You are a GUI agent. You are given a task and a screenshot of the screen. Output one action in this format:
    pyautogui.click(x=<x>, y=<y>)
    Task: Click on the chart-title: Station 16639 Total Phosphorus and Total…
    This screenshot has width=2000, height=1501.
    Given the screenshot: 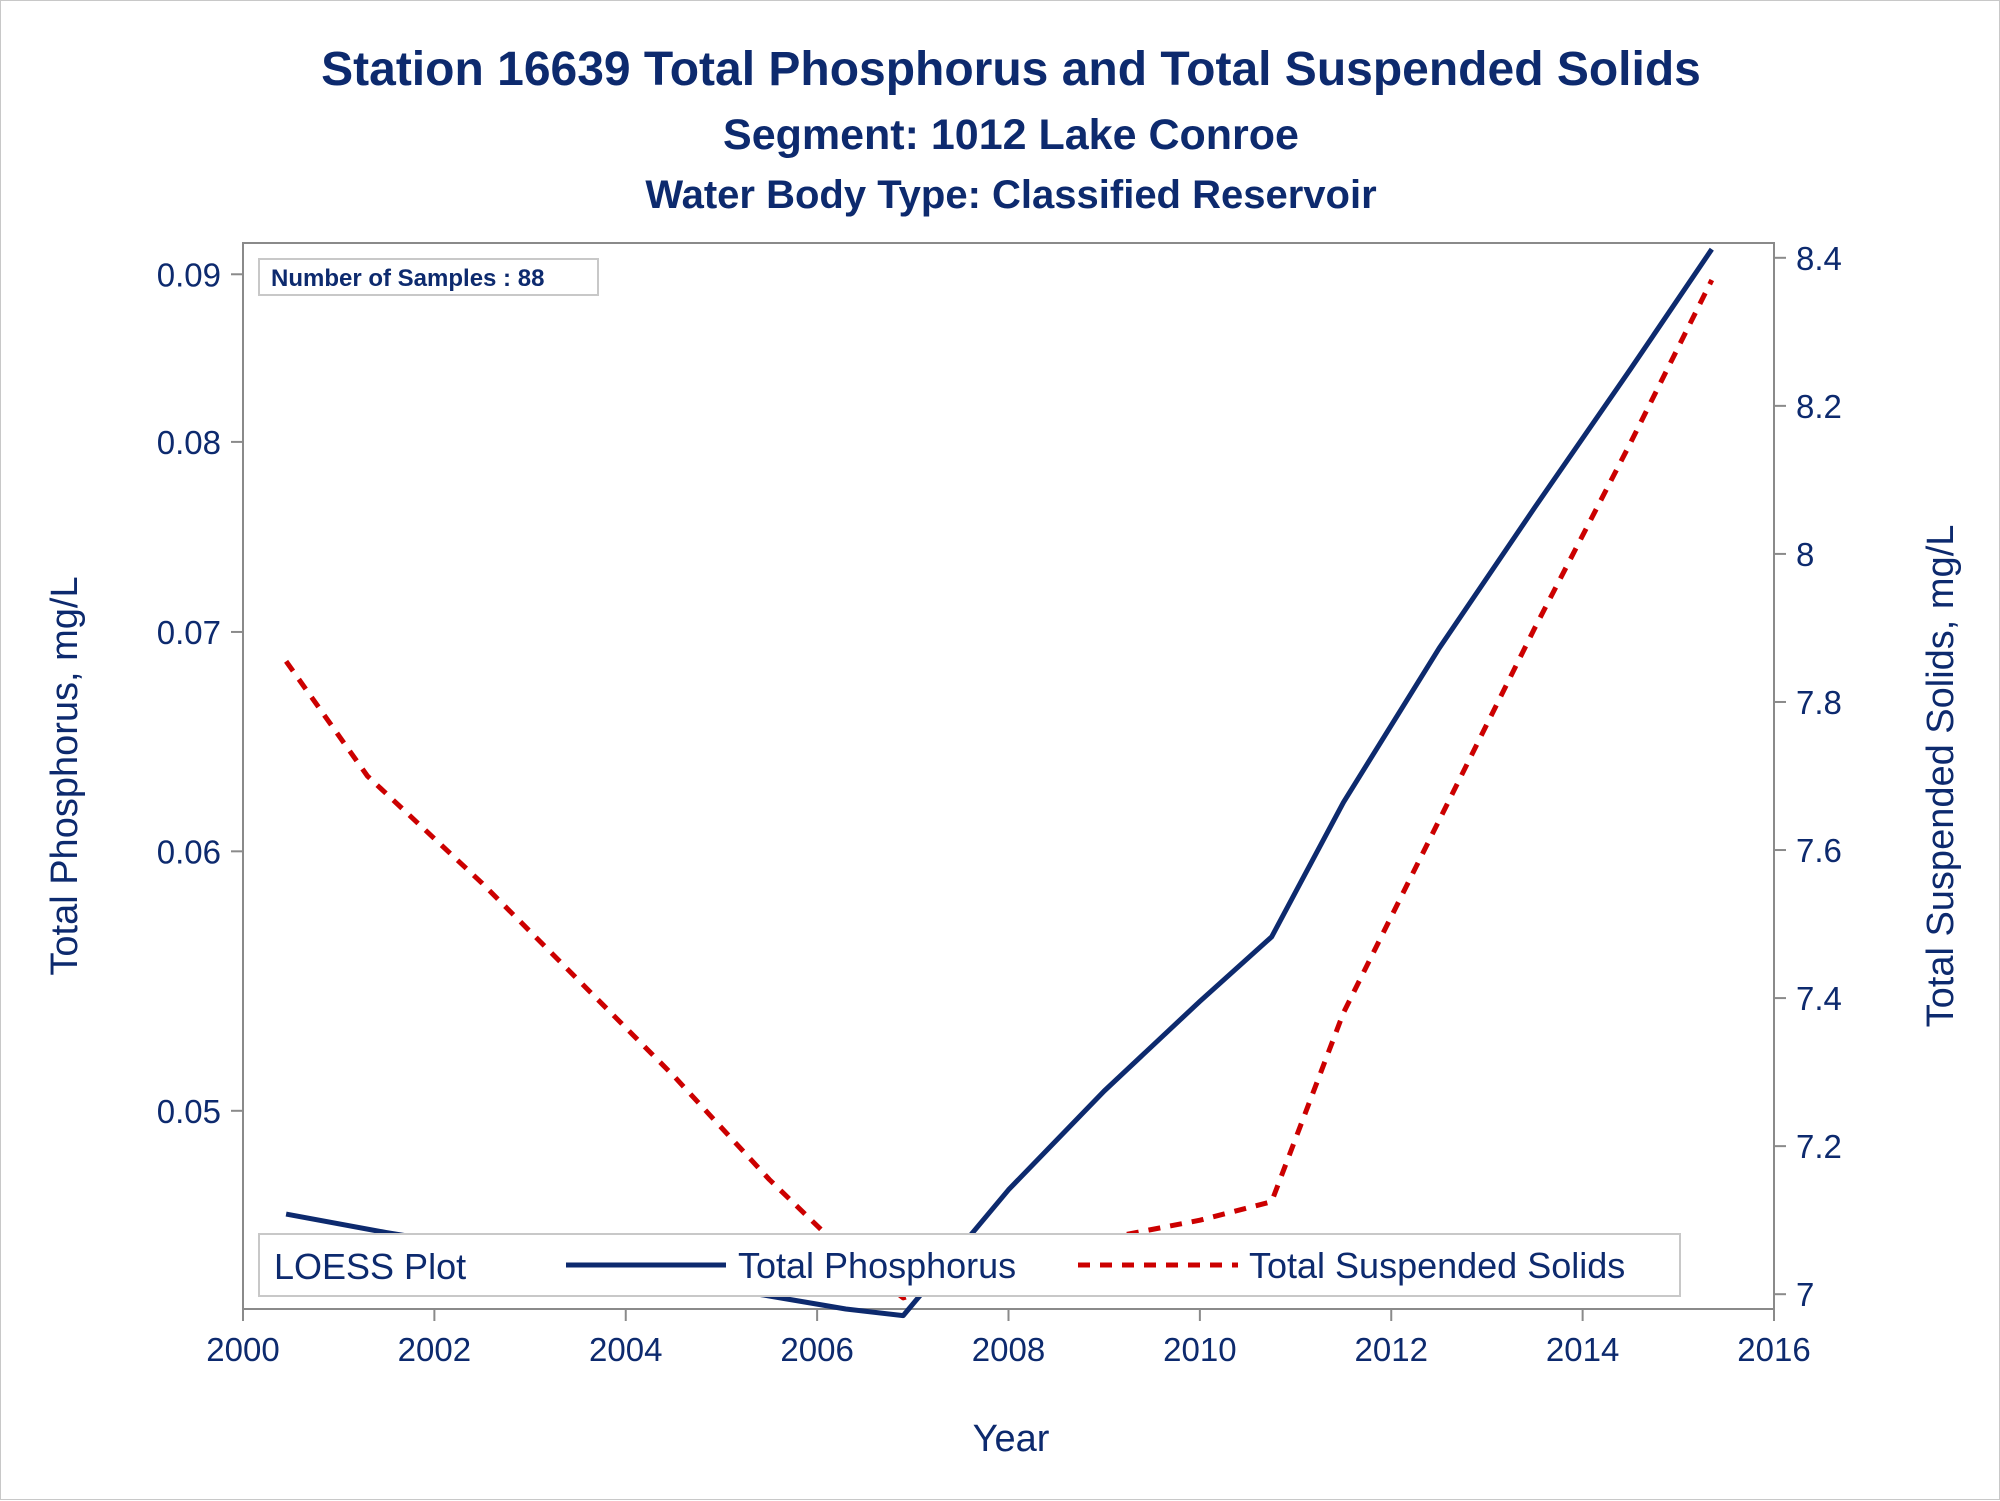 What is the action you would take?
    pyautogui.click(x=1011, y=69)
    